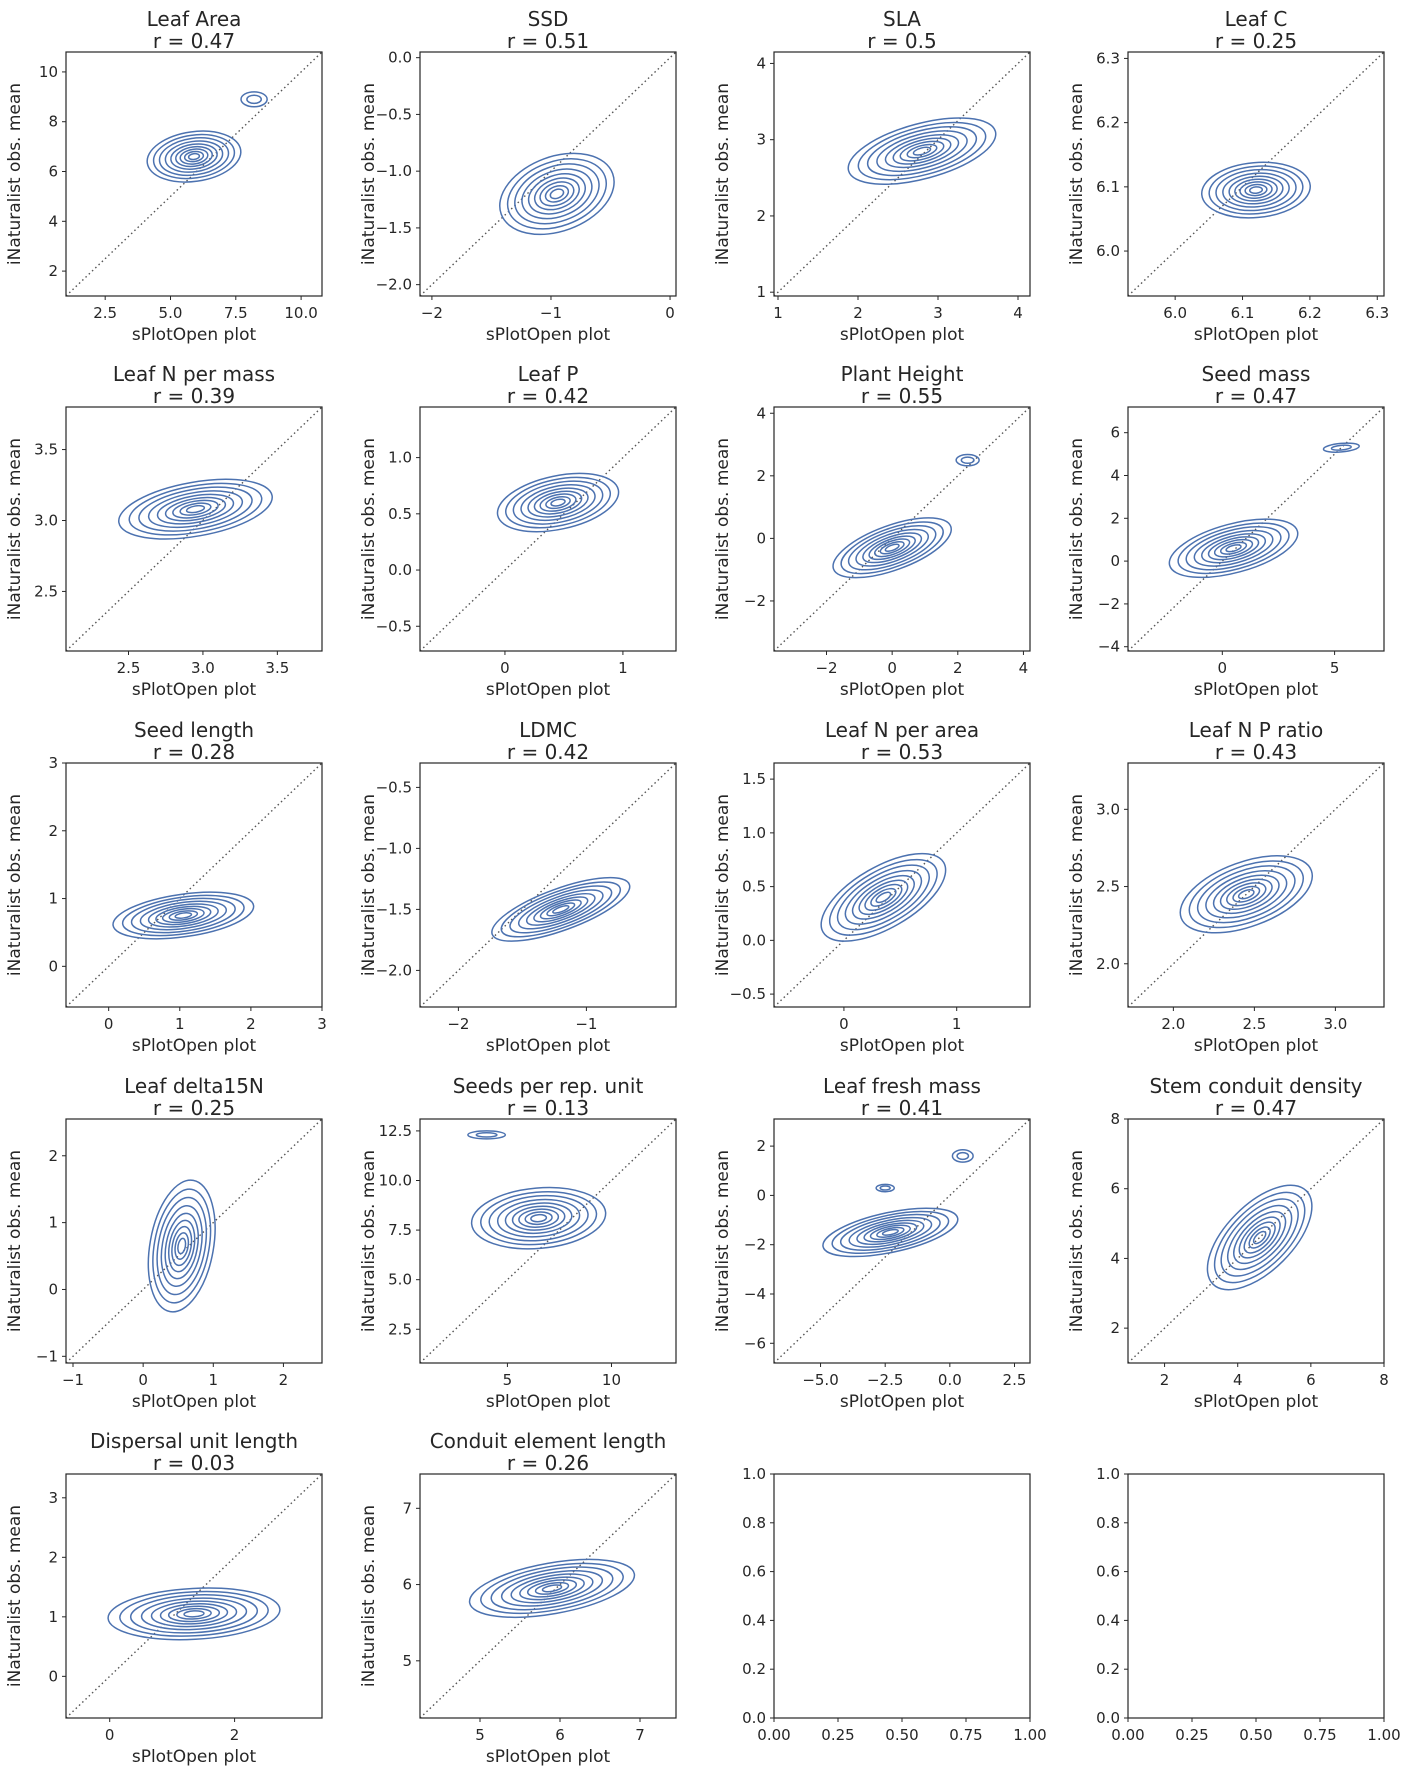 The image size is (1410, 1770). I want to click on correlation-label: r = 0.03, so click(194, 1463).